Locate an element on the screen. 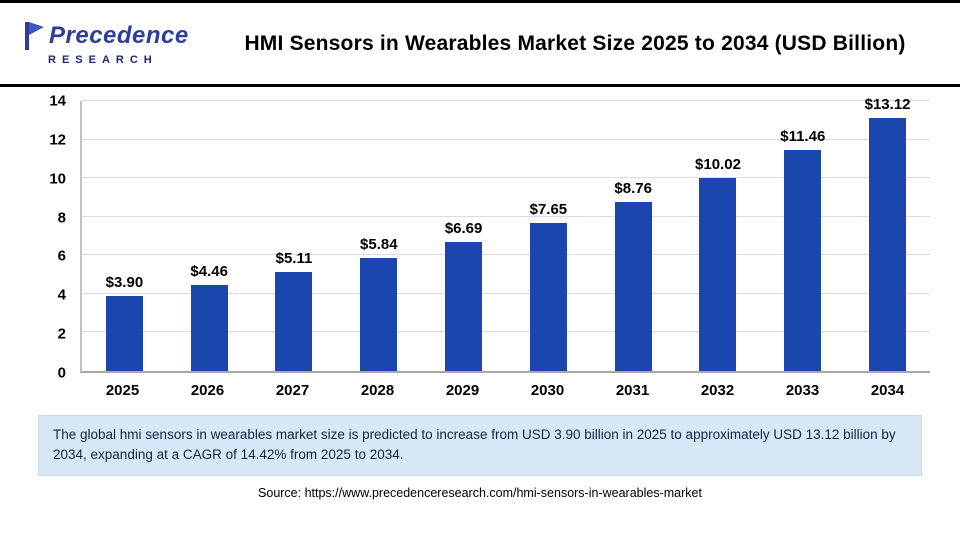 The height and width of the screenshot is (540, 960). bar-group: $13.12 is located at coordinates (887, 233).